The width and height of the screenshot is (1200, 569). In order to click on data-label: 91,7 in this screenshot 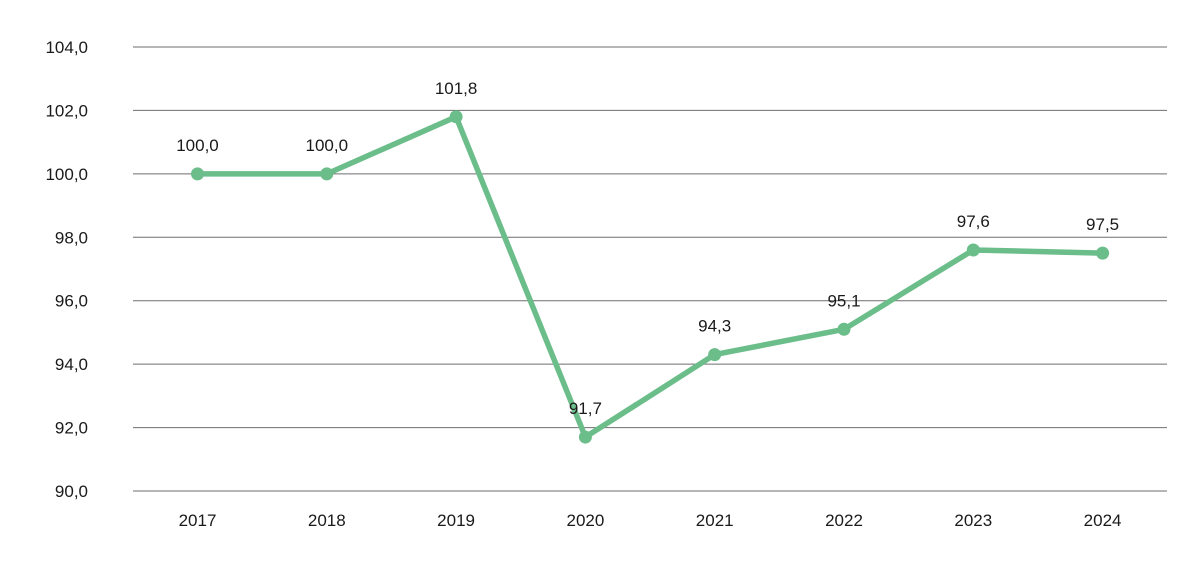, I will do `click(585, 408)`.